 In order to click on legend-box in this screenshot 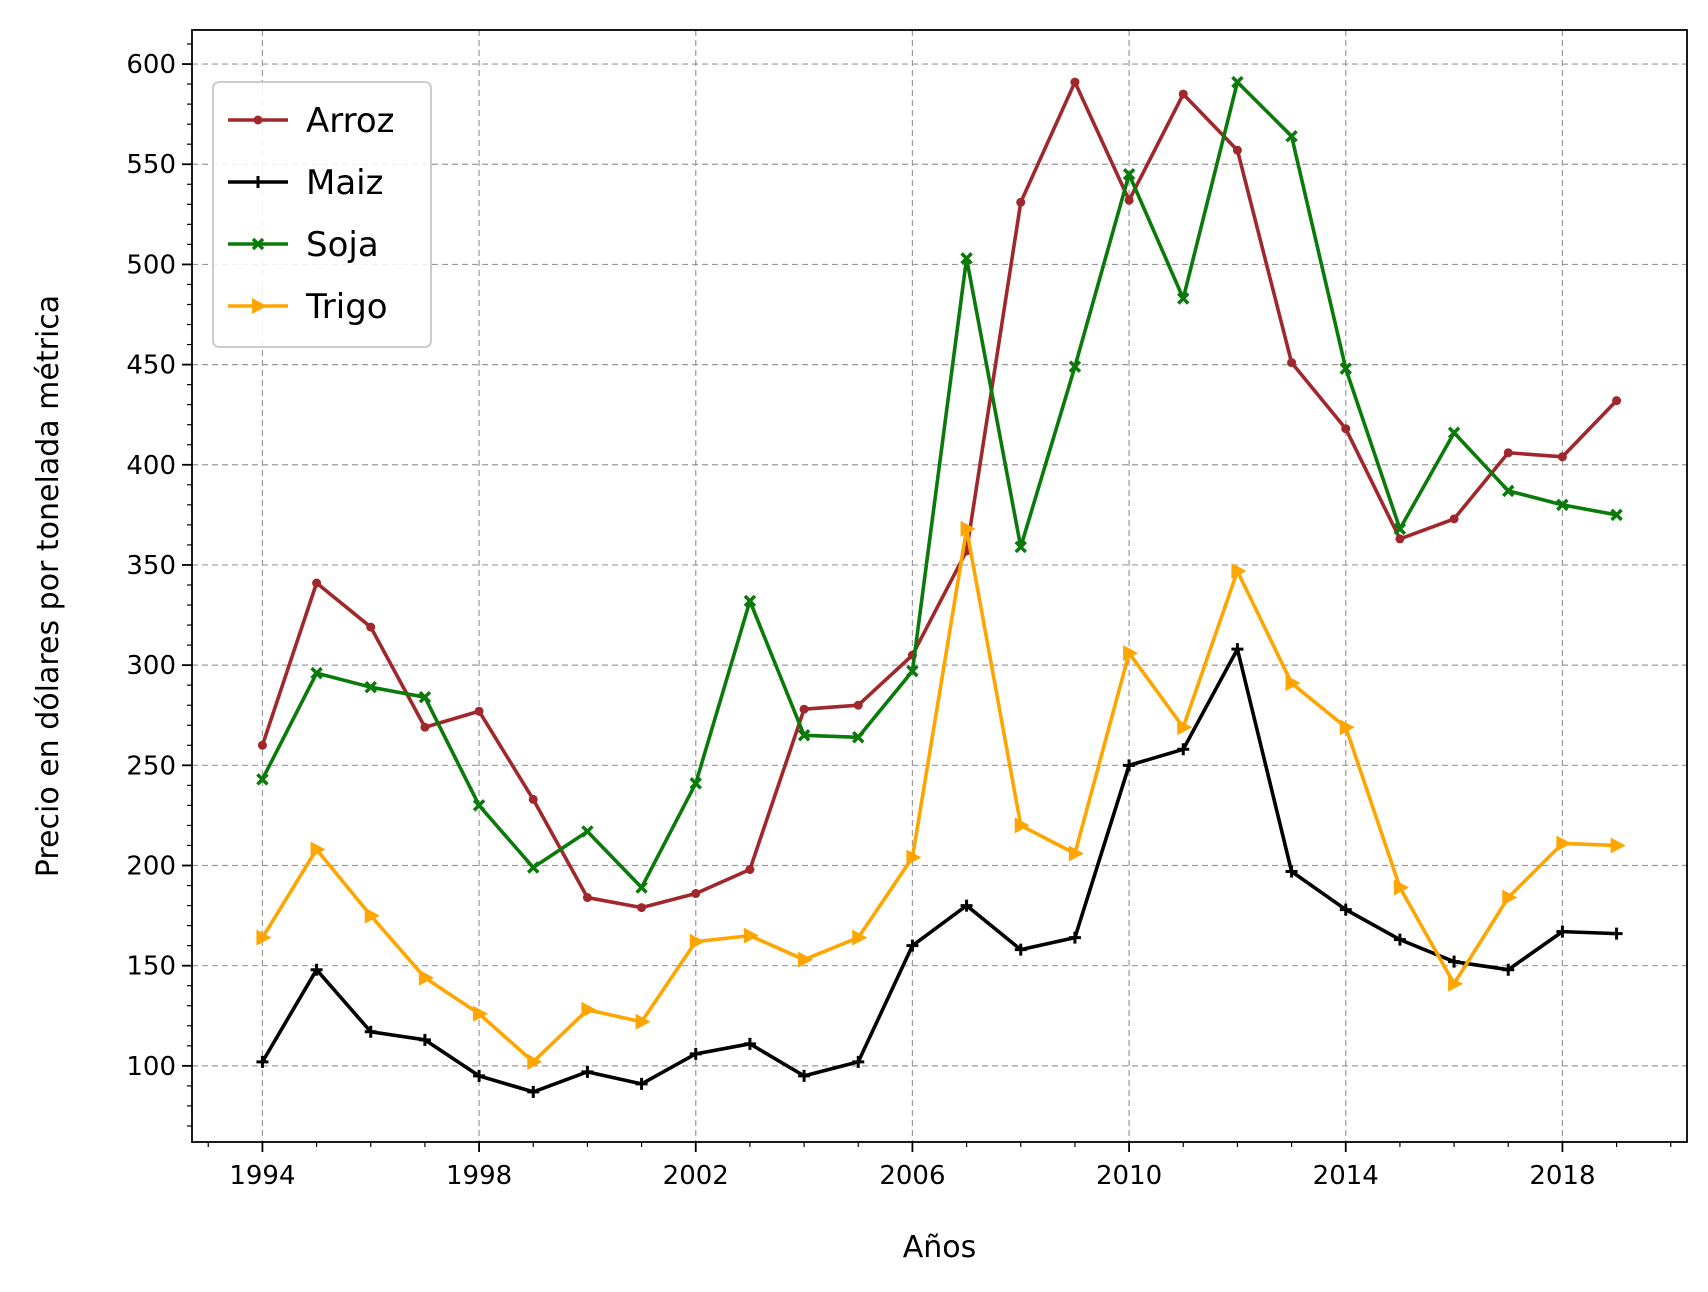, I will do `click(322, 214)`.